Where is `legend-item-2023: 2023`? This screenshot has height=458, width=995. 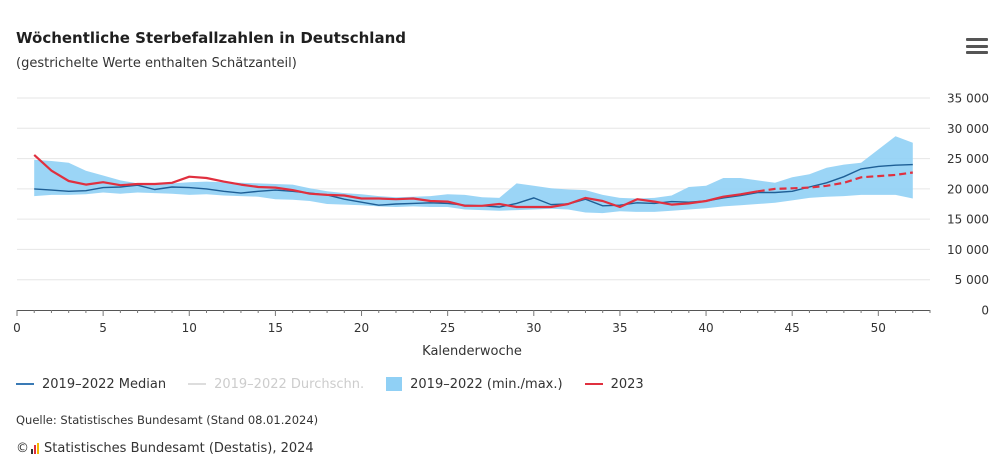
legend-item-2023: 2023 is located at coordinates (614, 384).